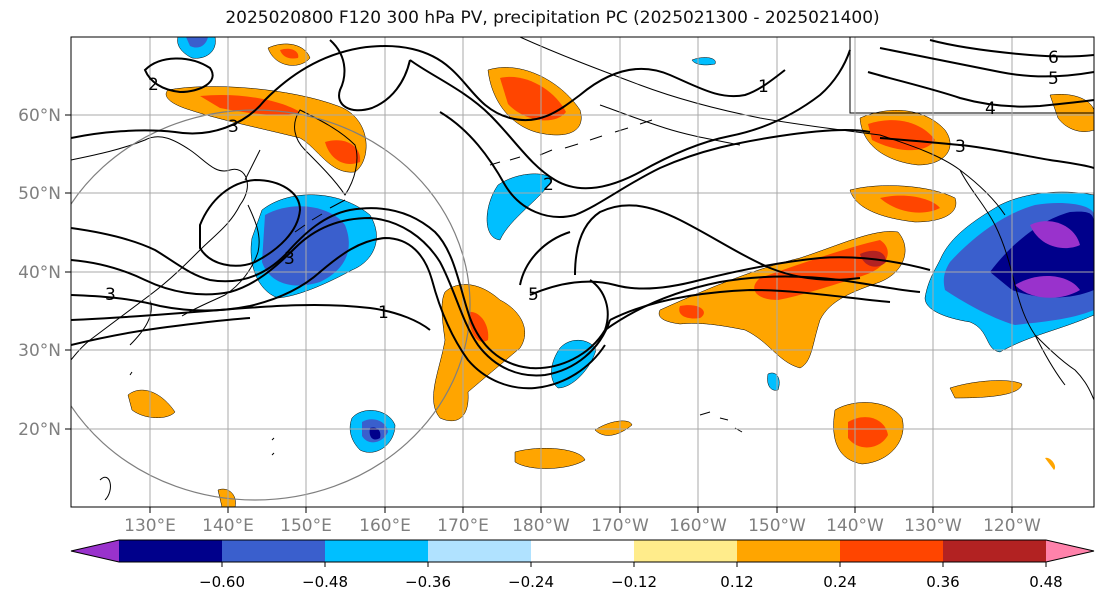 The image size is (1105, 601). Describe the element at coordinates (325, 582) in the screenshot. I see `colorbar-tick-label: −0.48` at that location.